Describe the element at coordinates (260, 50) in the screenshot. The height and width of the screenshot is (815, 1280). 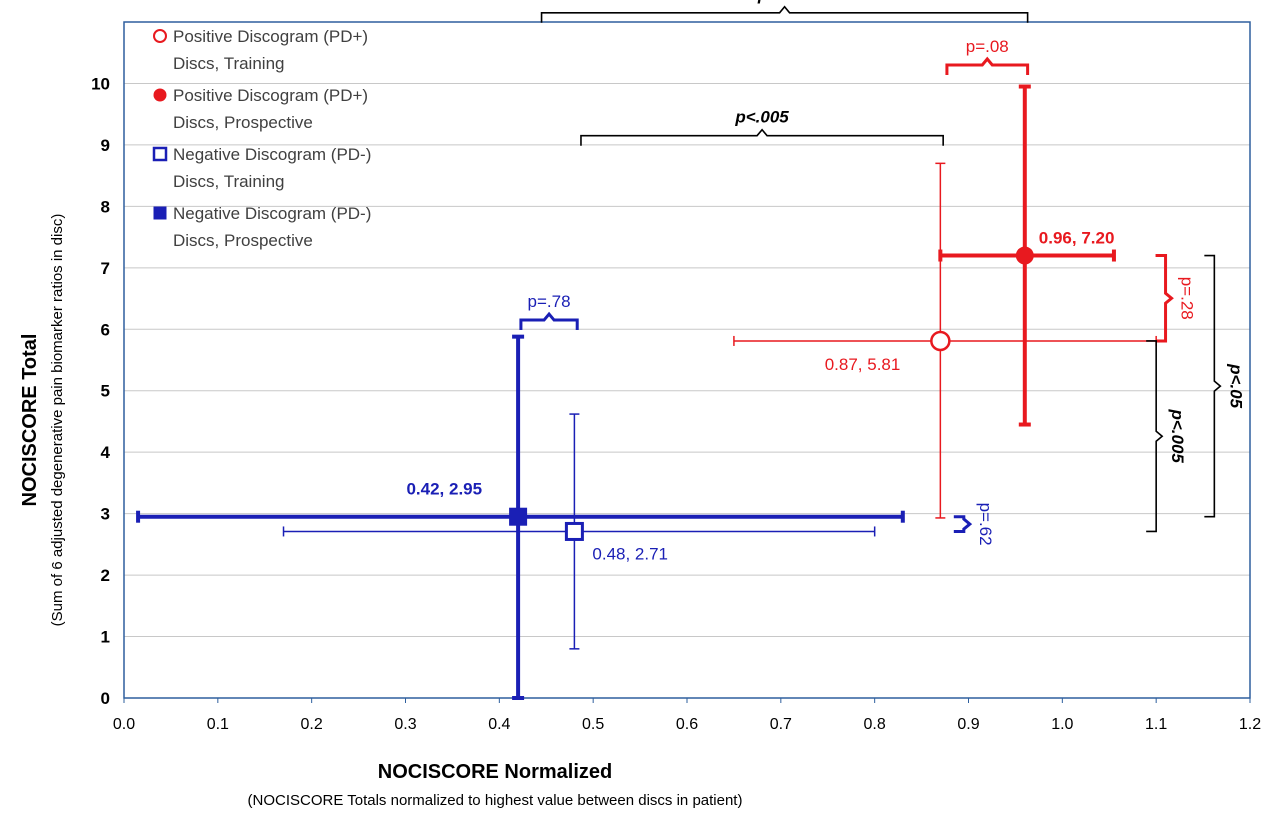
I see `legend-entry: Positive Discogram (PD+) Discs, Training` at that location.